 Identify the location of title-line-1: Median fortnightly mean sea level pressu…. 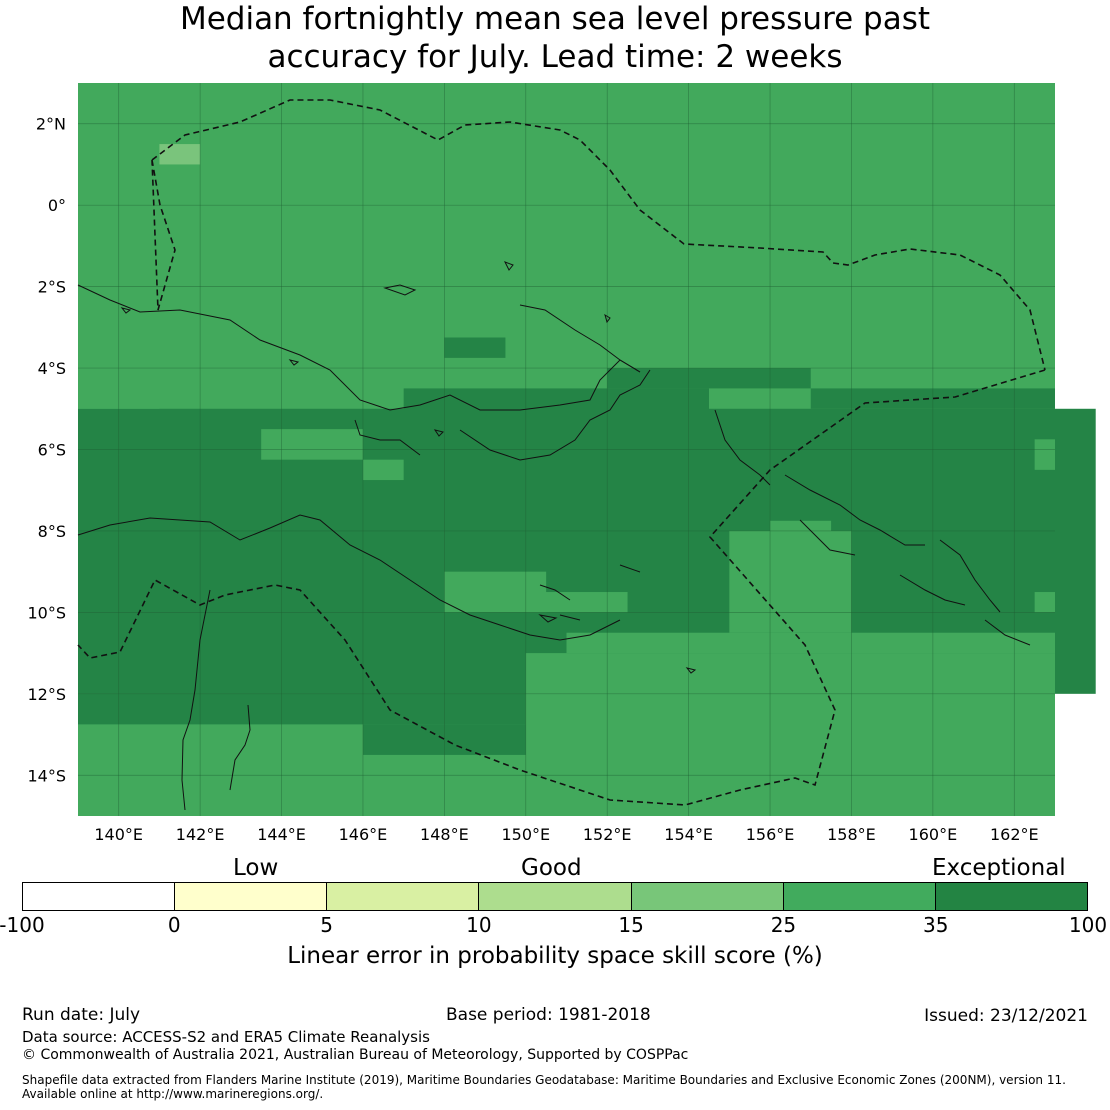
(555, 19).